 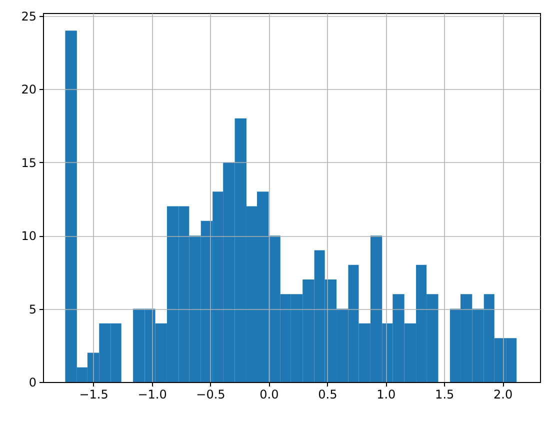 I want to click on x-tick-label: −1.0, so click(x=152, y=395).